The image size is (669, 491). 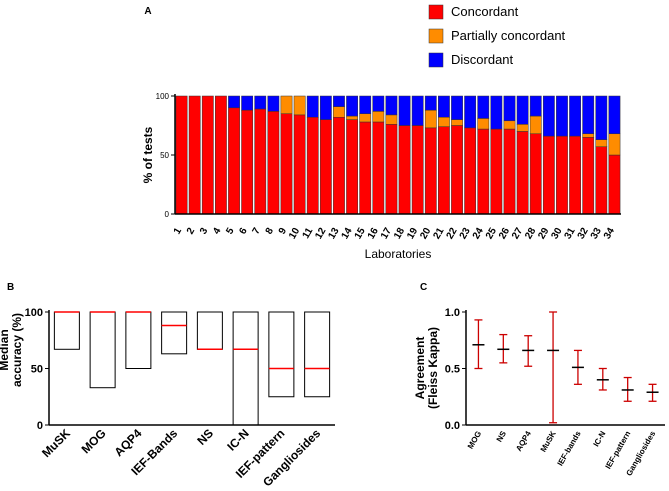 I want to click on x-tick-label: 27, so click(x=517, y=234).